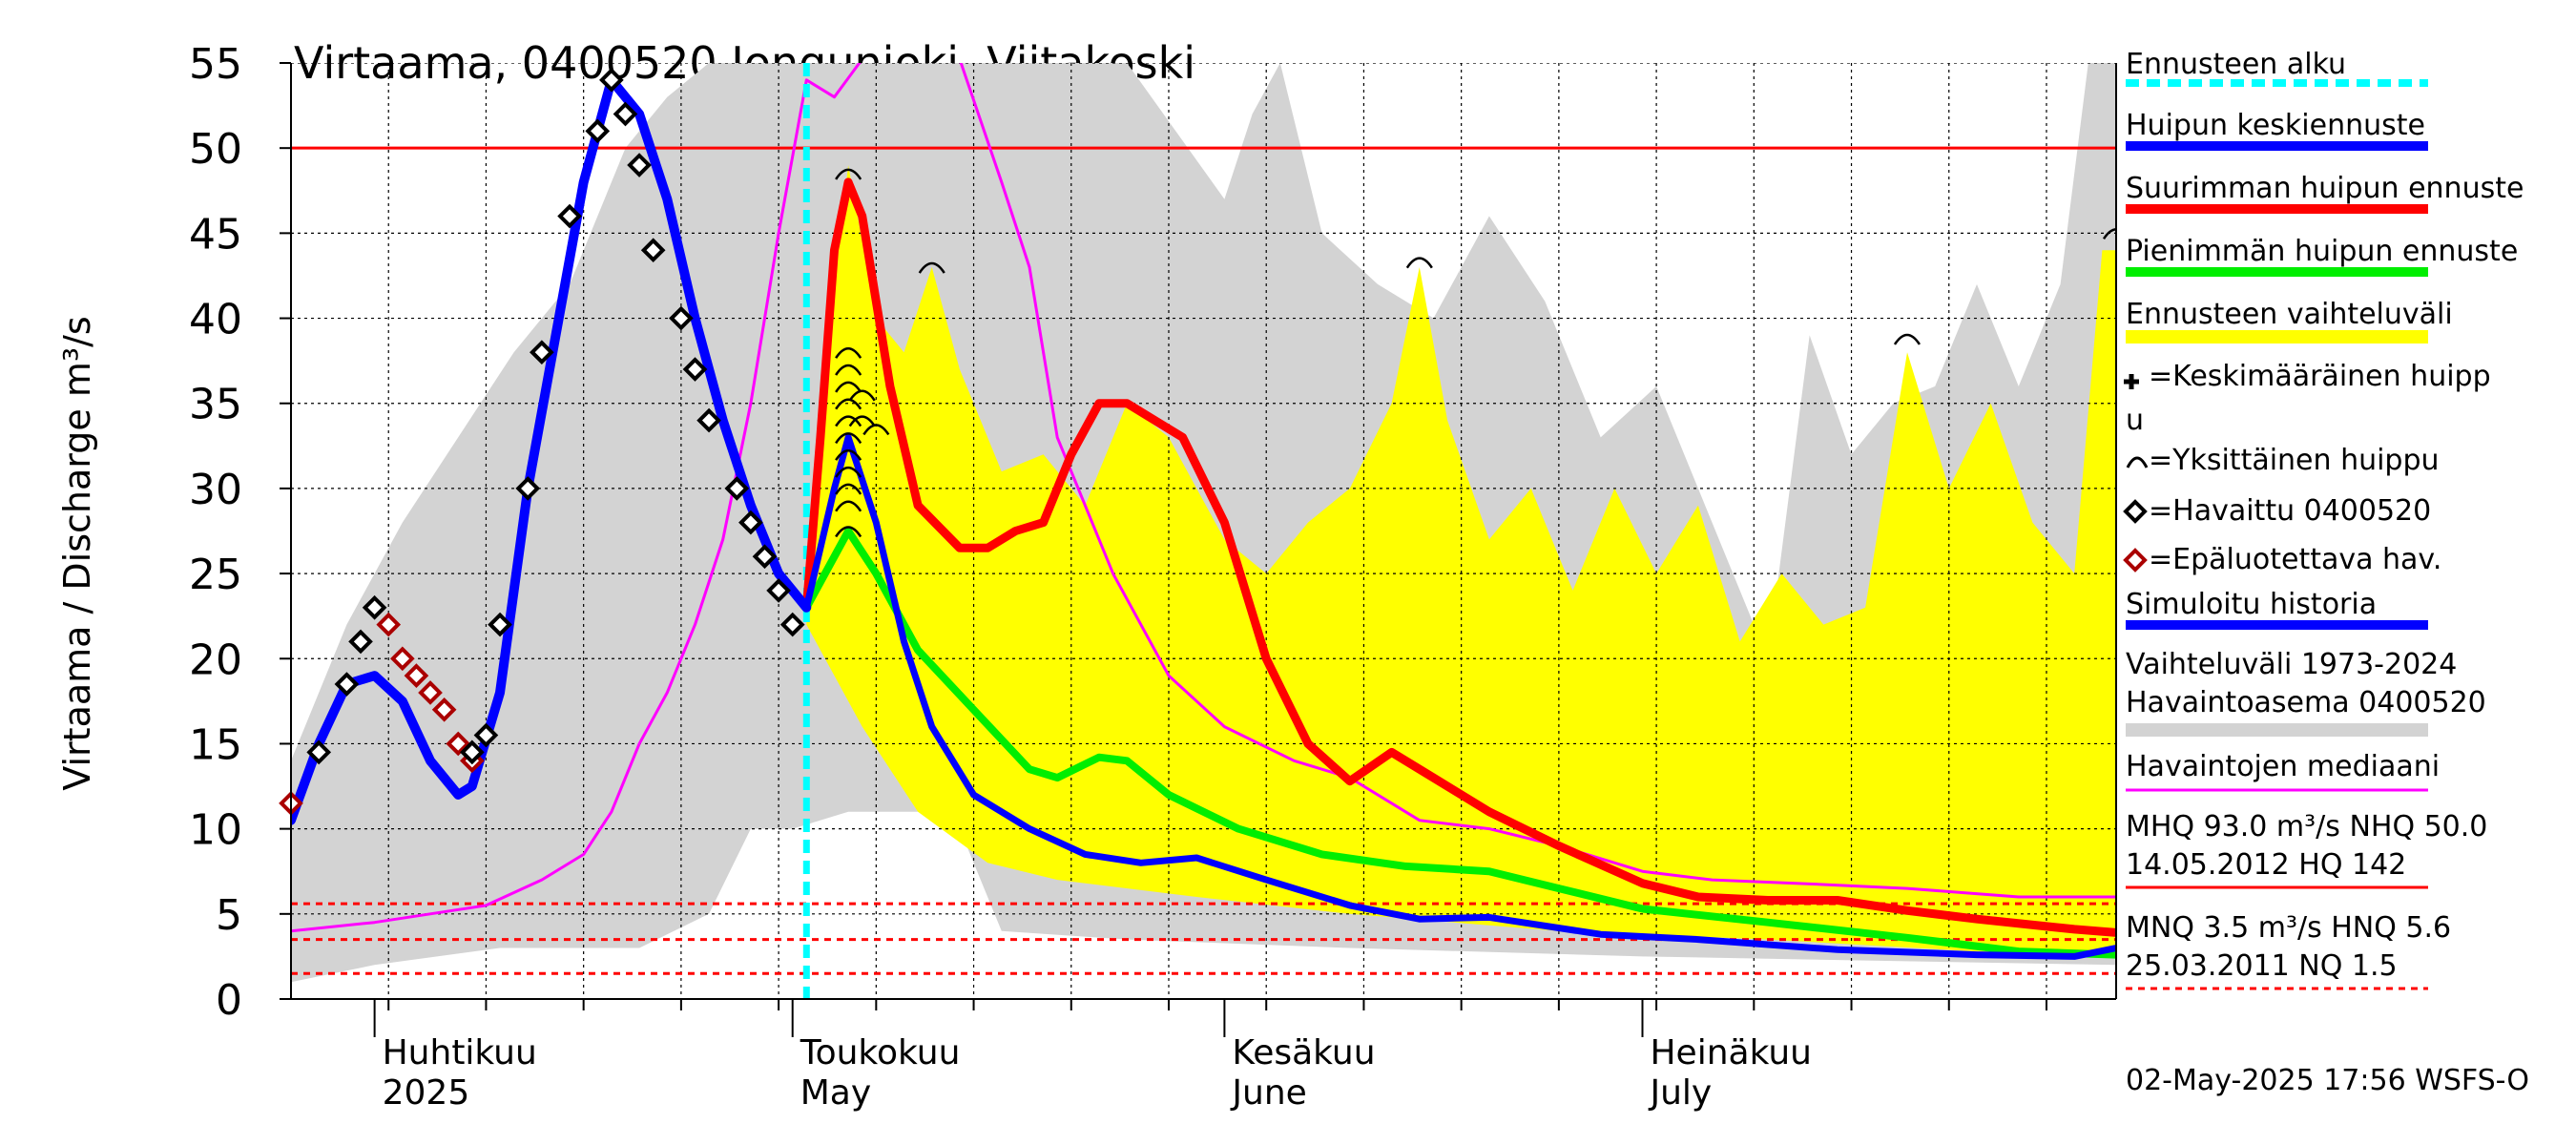  Describe the element at coordinates (2325, 188) in the screenshot. I see `legend-max-peak: Suurimman huipun ennuste` at that location.